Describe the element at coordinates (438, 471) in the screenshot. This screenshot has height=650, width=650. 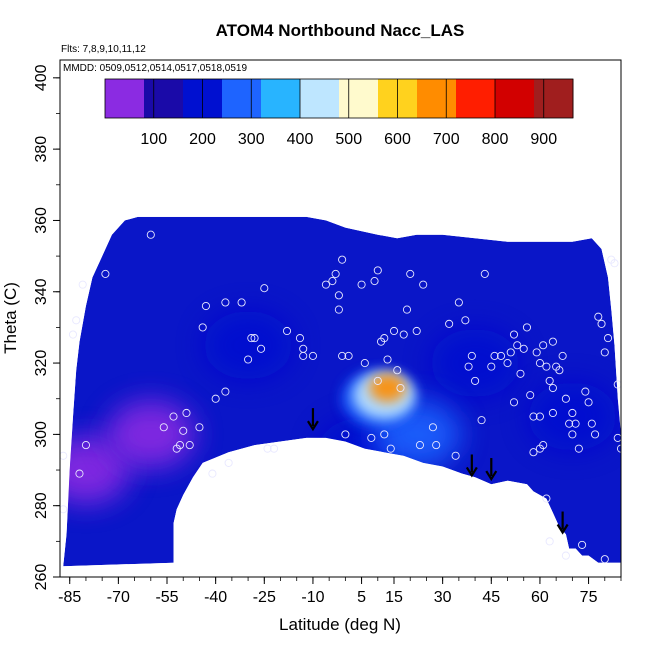
I see `flight-arrows` at that location.